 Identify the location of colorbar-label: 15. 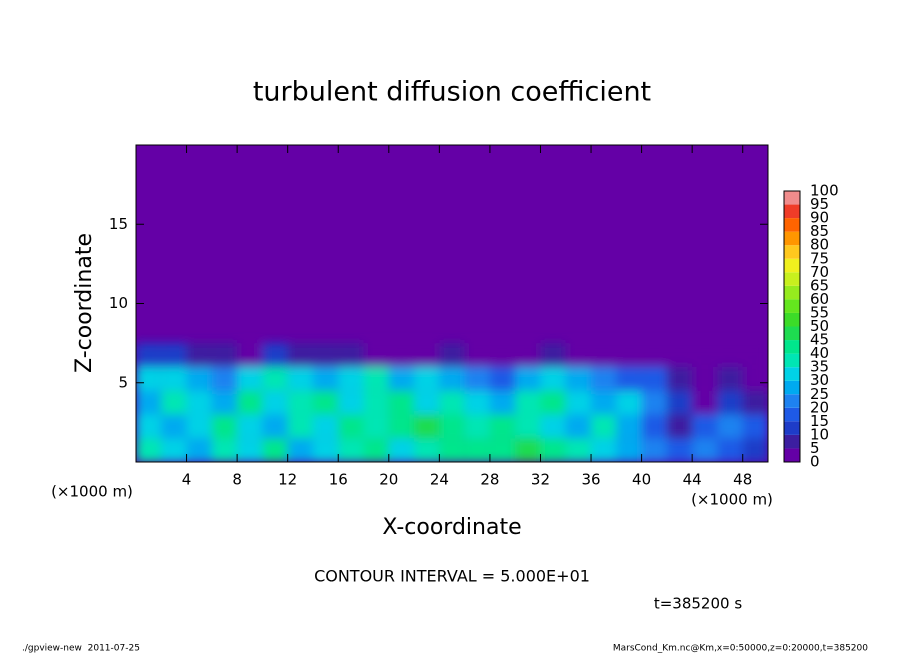
(819, 421).